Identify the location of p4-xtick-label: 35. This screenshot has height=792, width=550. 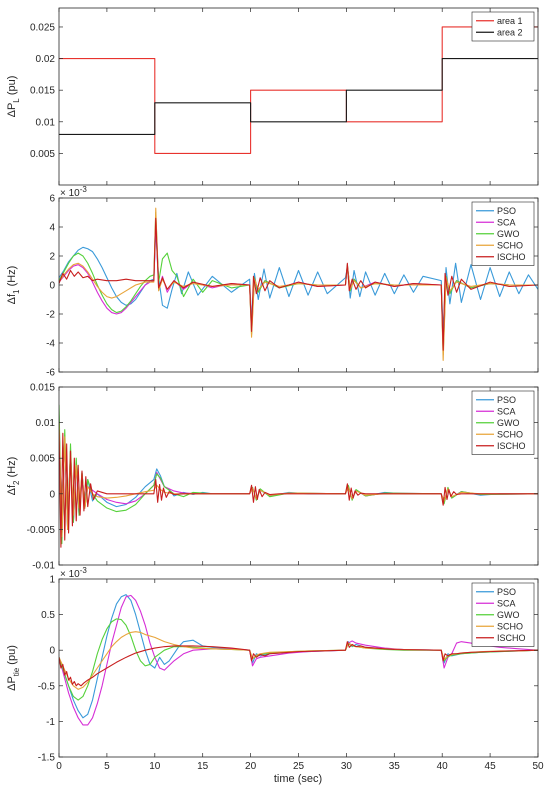
(395, 766).